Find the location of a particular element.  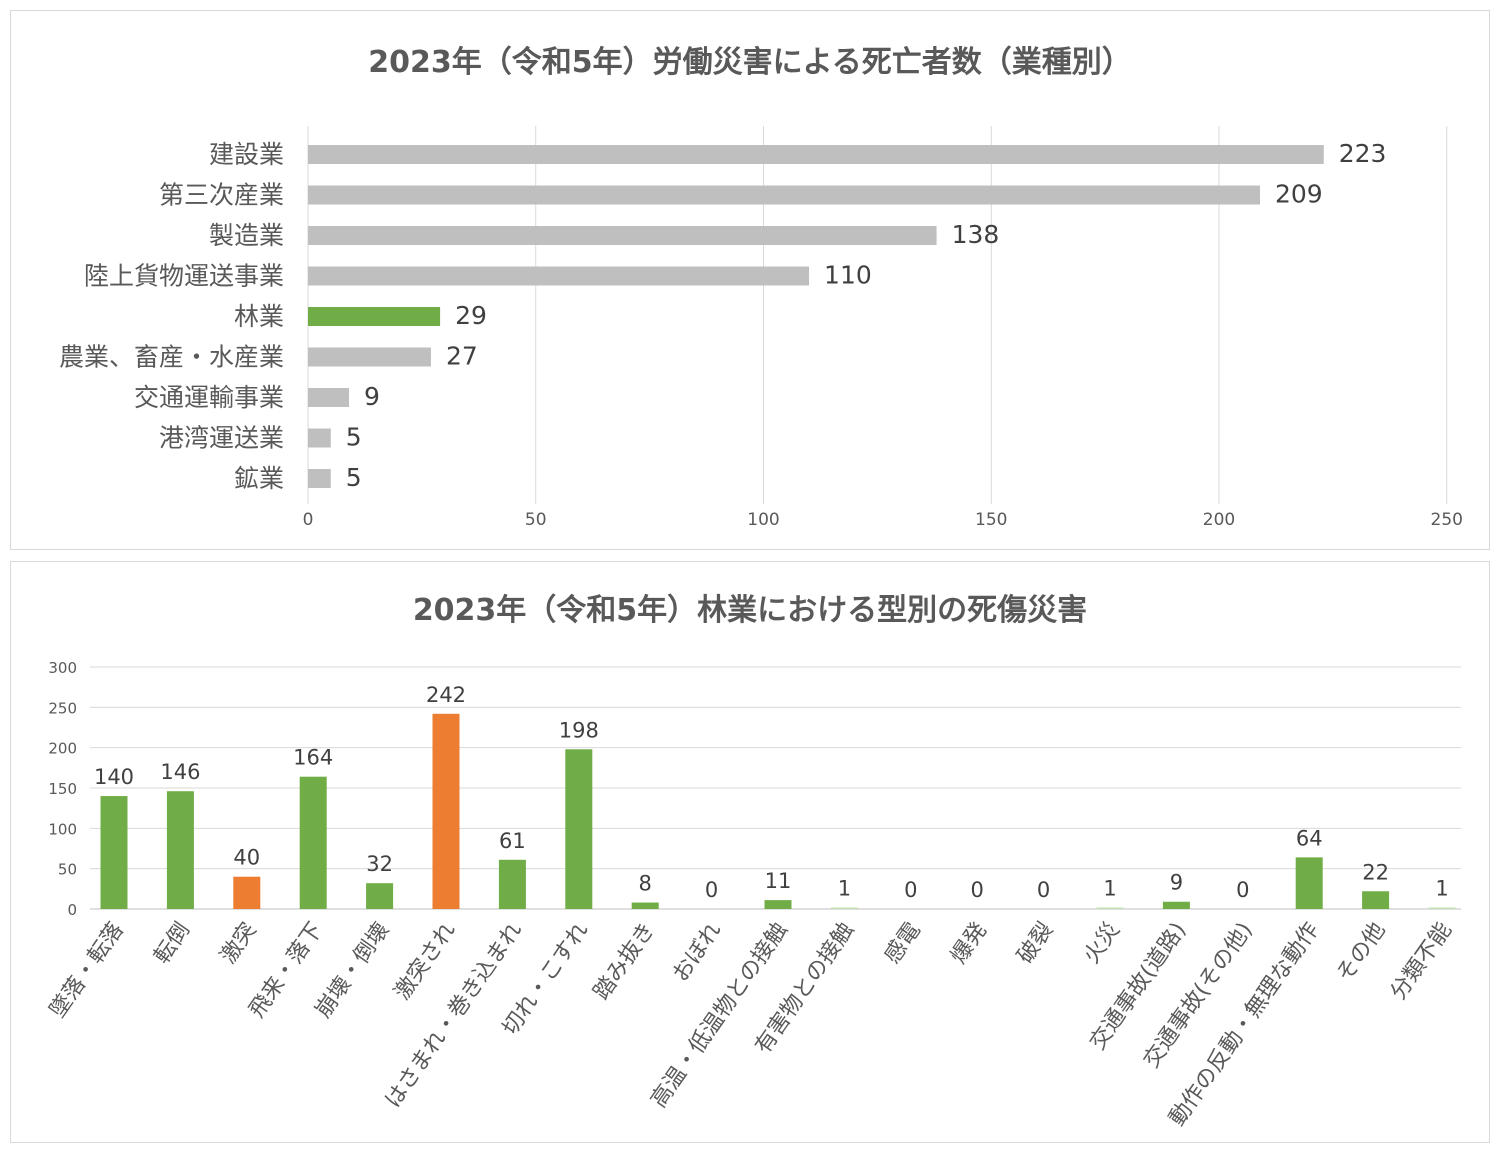

data-label: 198 is located at coordinates (579, 730).